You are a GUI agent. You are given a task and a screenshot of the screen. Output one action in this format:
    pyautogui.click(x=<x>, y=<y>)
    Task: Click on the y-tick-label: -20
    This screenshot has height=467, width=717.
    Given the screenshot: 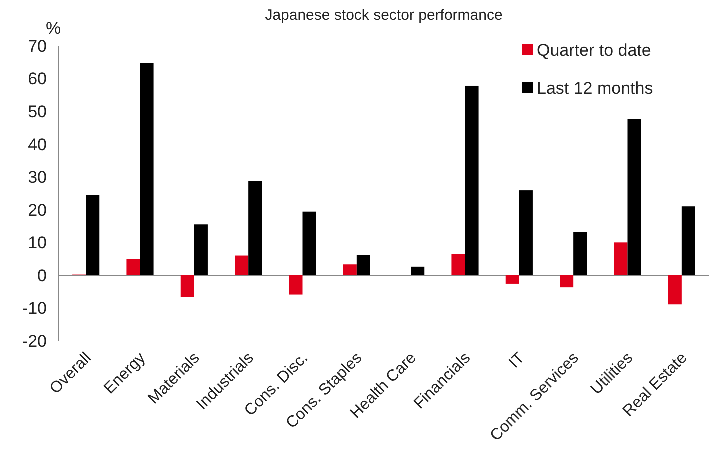 What is the action you would take?
    pyautogui.click(x=34, y=341)
    